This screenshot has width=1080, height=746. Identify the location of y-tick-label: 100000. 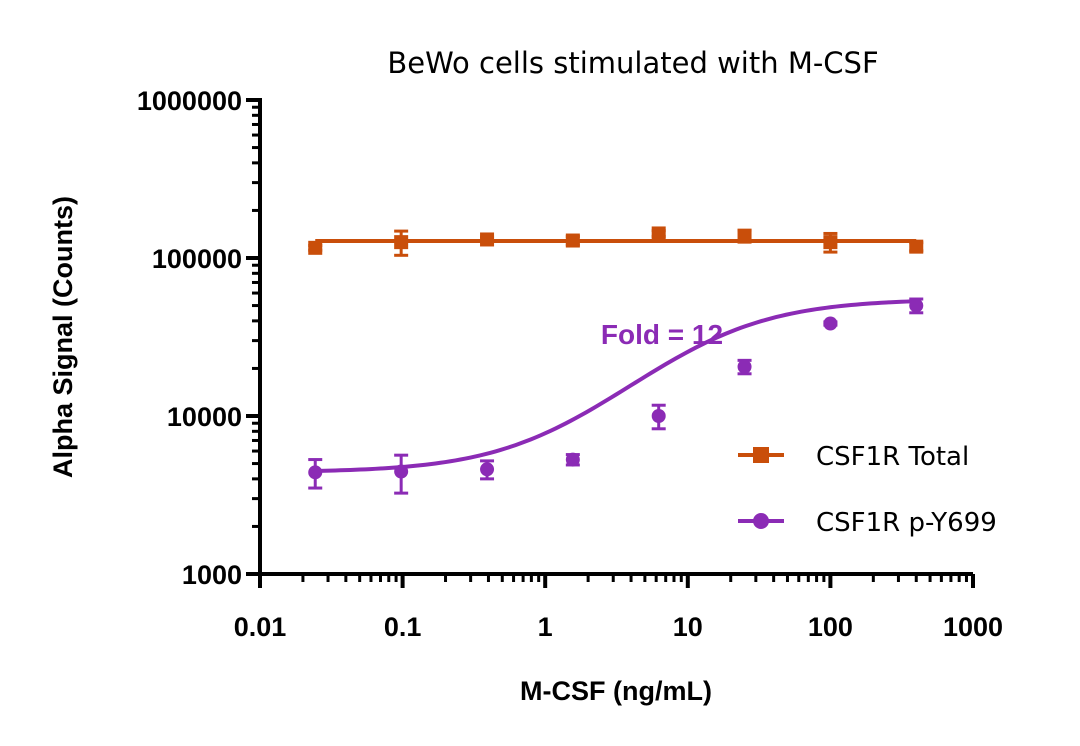
(197, 259).